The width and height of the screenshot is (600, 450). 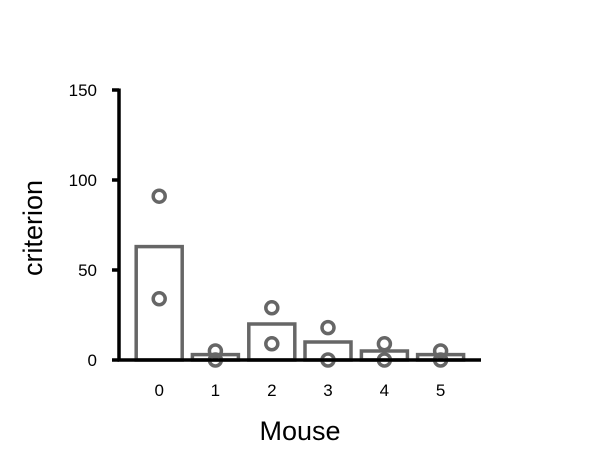 What do you see at coordinates (87, 270) in the screenshot?
I see `y-tick-label-50: 50` at bounding box center [87, 270].